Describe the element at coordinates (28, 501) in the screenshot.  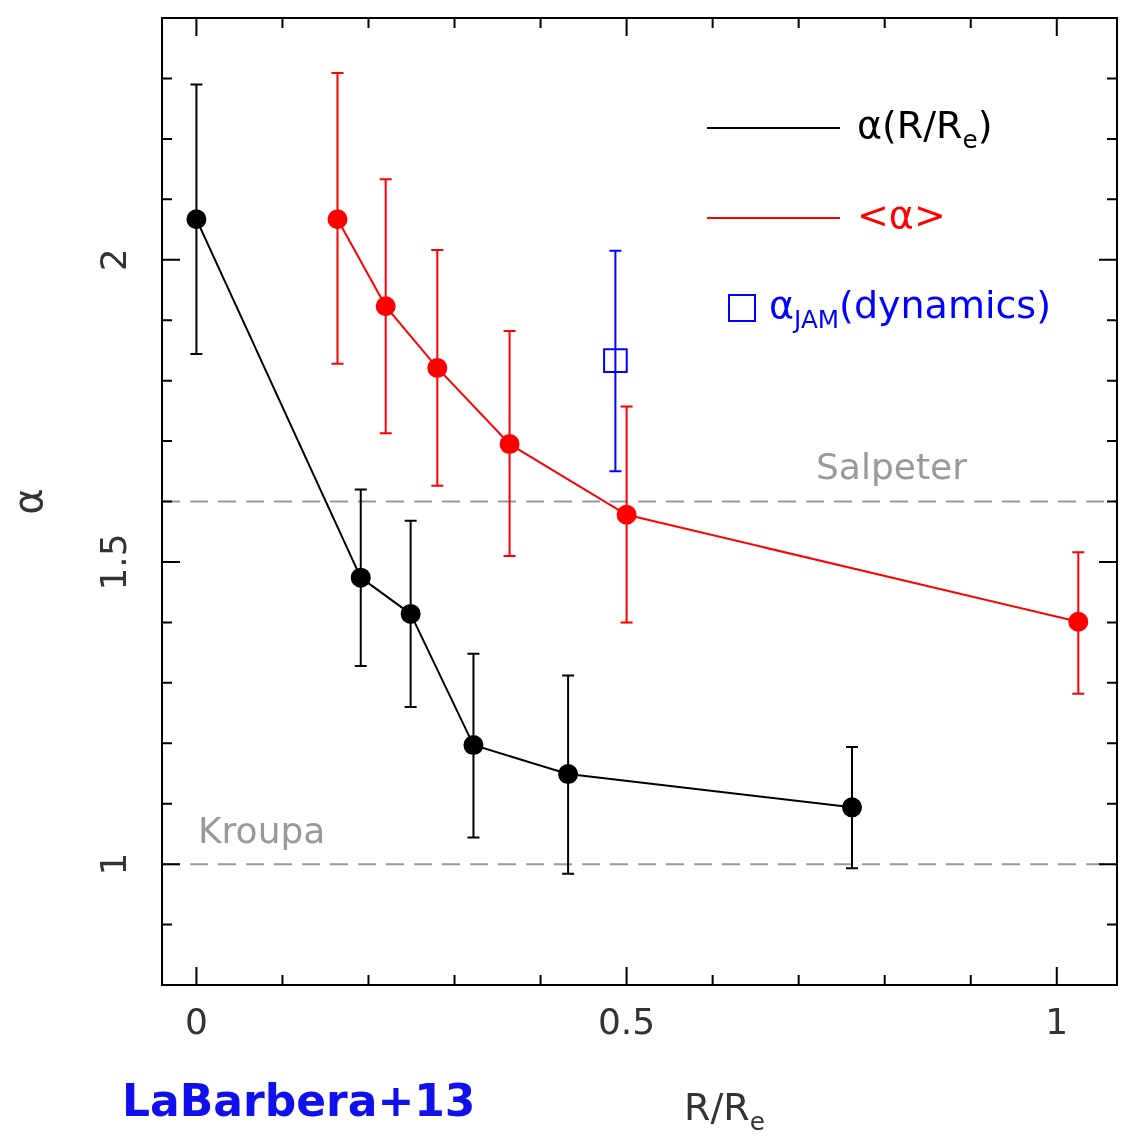
I see `y-axis-title: α` at that location.